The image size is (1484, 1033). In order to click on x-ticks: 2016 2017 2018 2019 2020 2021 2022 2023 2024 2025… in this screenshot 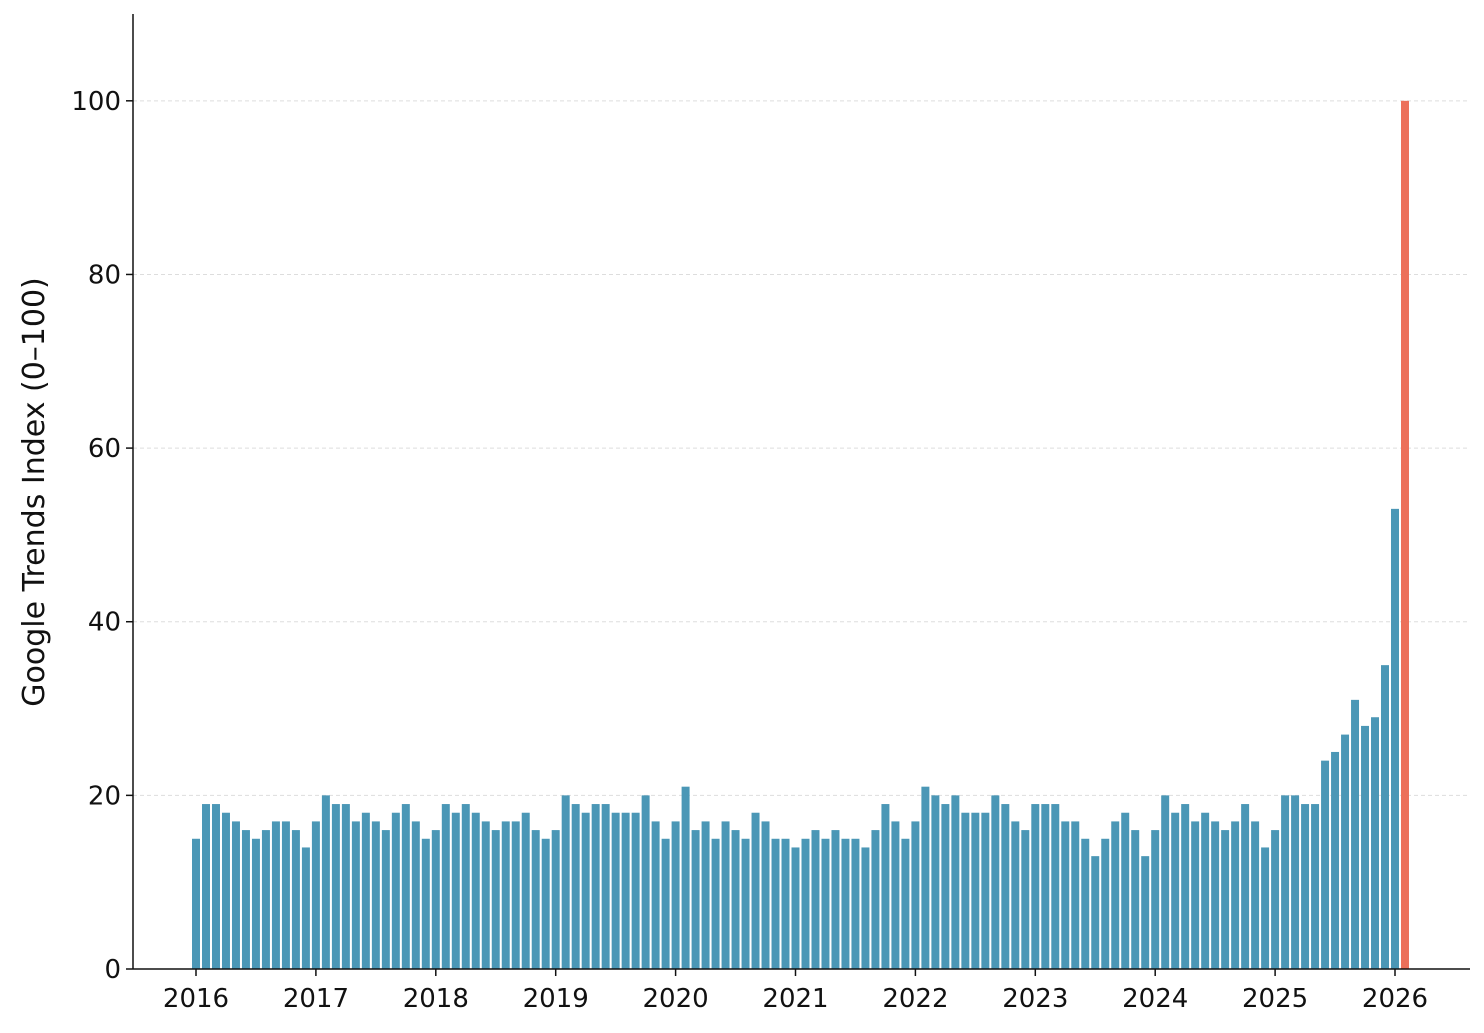, I will do `click(795, 991)`.